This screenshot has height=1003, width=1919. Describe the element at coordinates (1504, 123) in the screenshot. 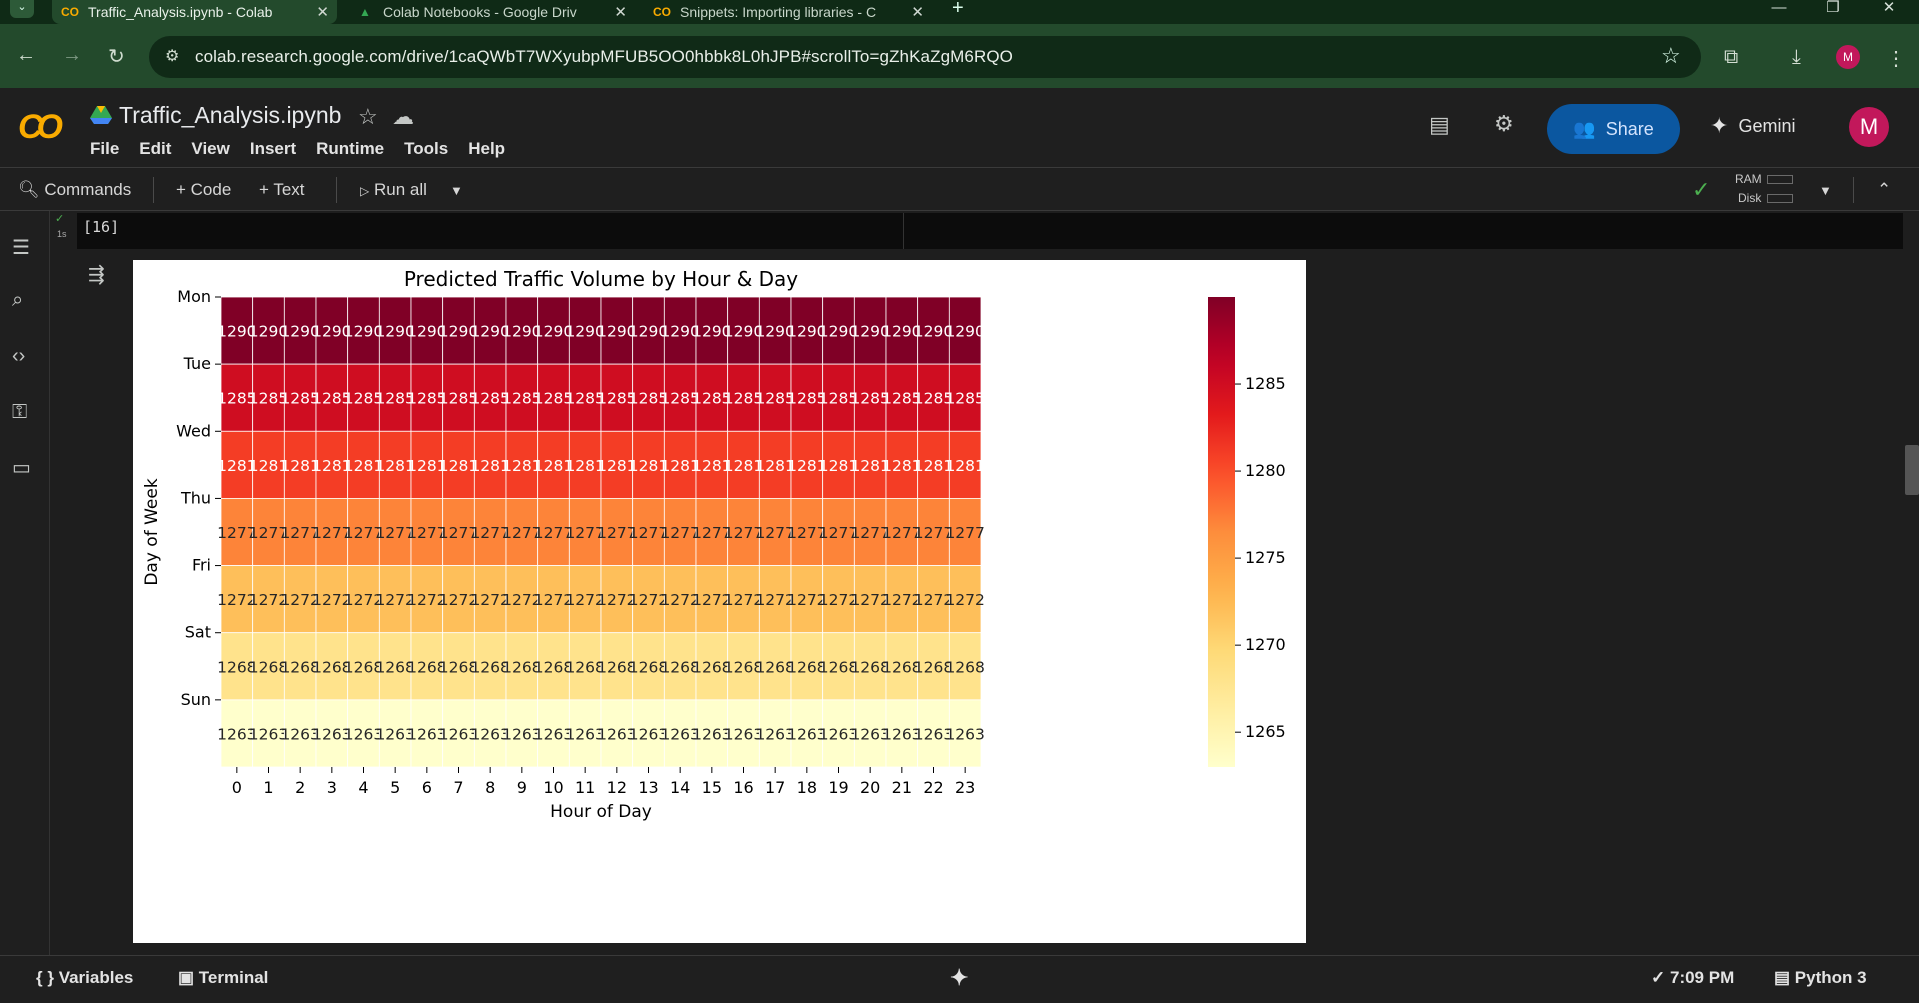

I see `settings-gear-icon: ⚙` at that location.